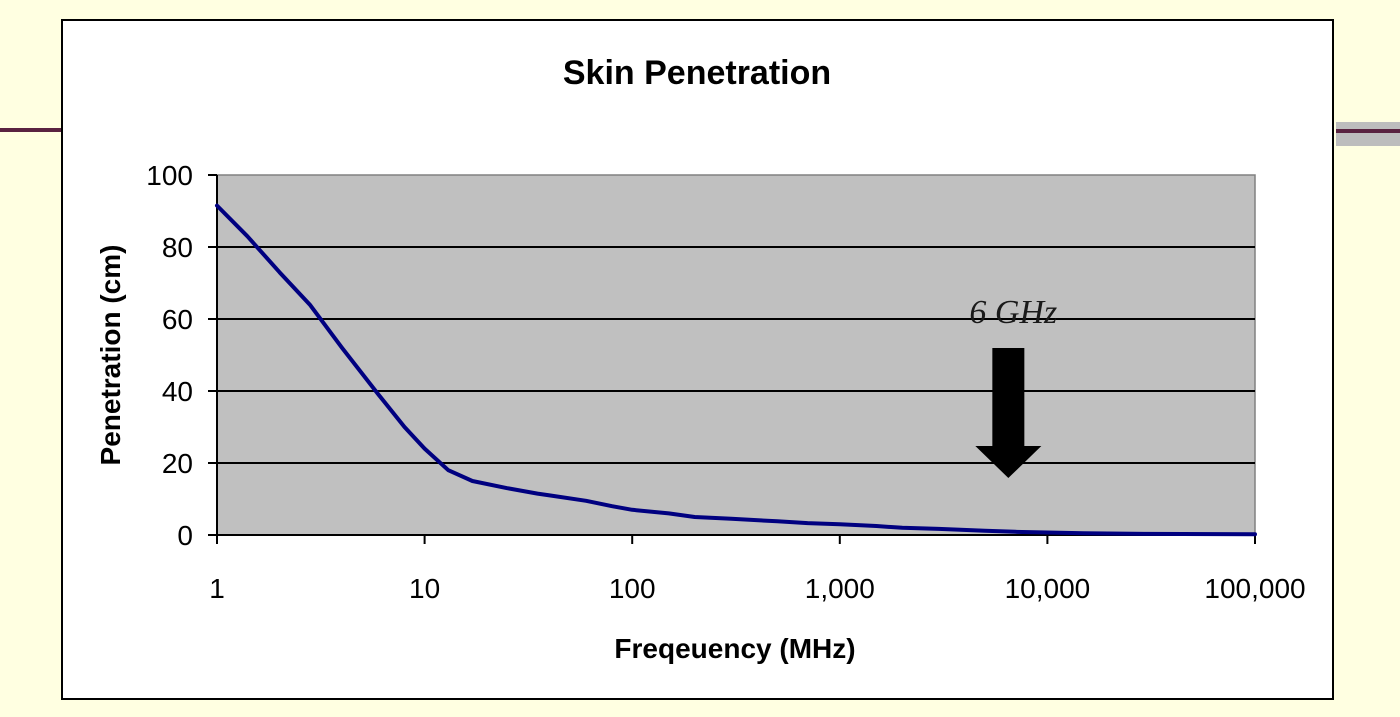 The width and height of the screenshot is (1400, 717). I want to click on y-axis-label: Penetration (cm), so click(110, 355).